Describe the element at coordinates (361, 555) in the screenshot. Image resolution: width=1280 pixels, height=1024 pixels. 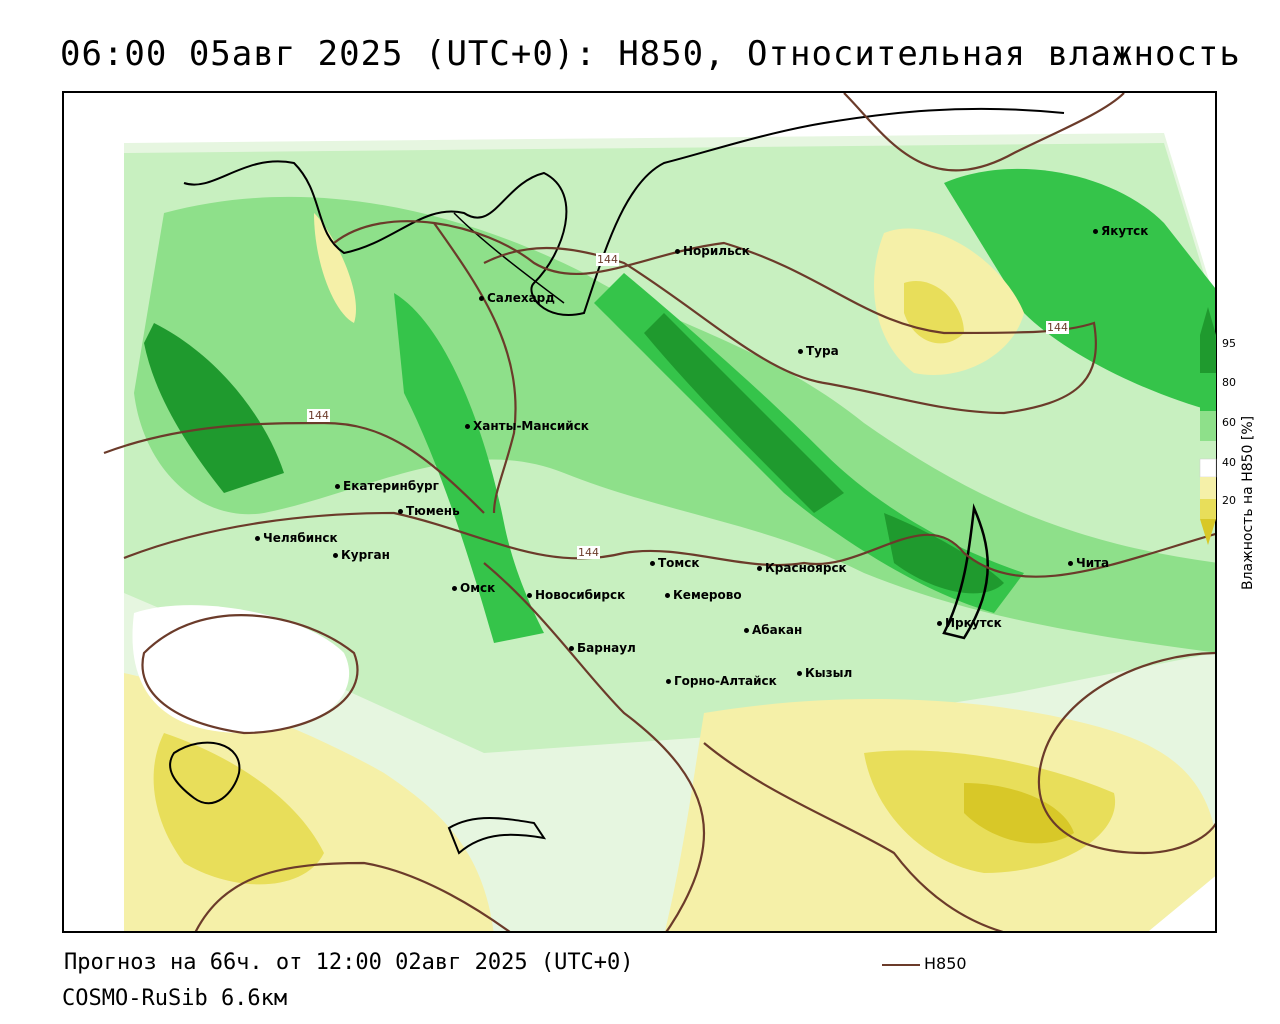
I see `city-kurgan: Курган` at that location.